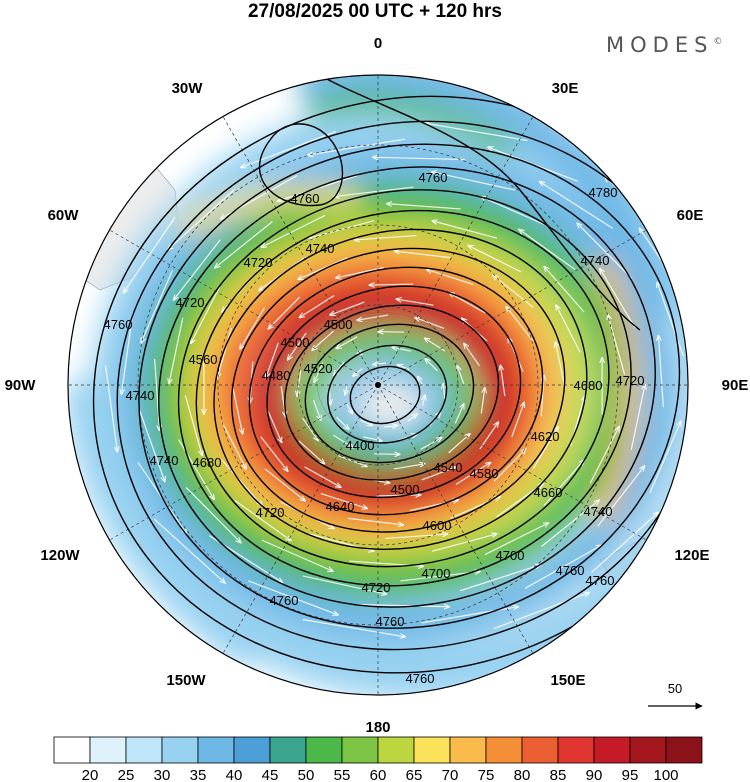 Image resolution: width=750 pixels, height=782 pixels. What do you see at coordinates (450, 774) in the screenshot?
I see `colorbar-label: 70` at bounding box center [450, 774].